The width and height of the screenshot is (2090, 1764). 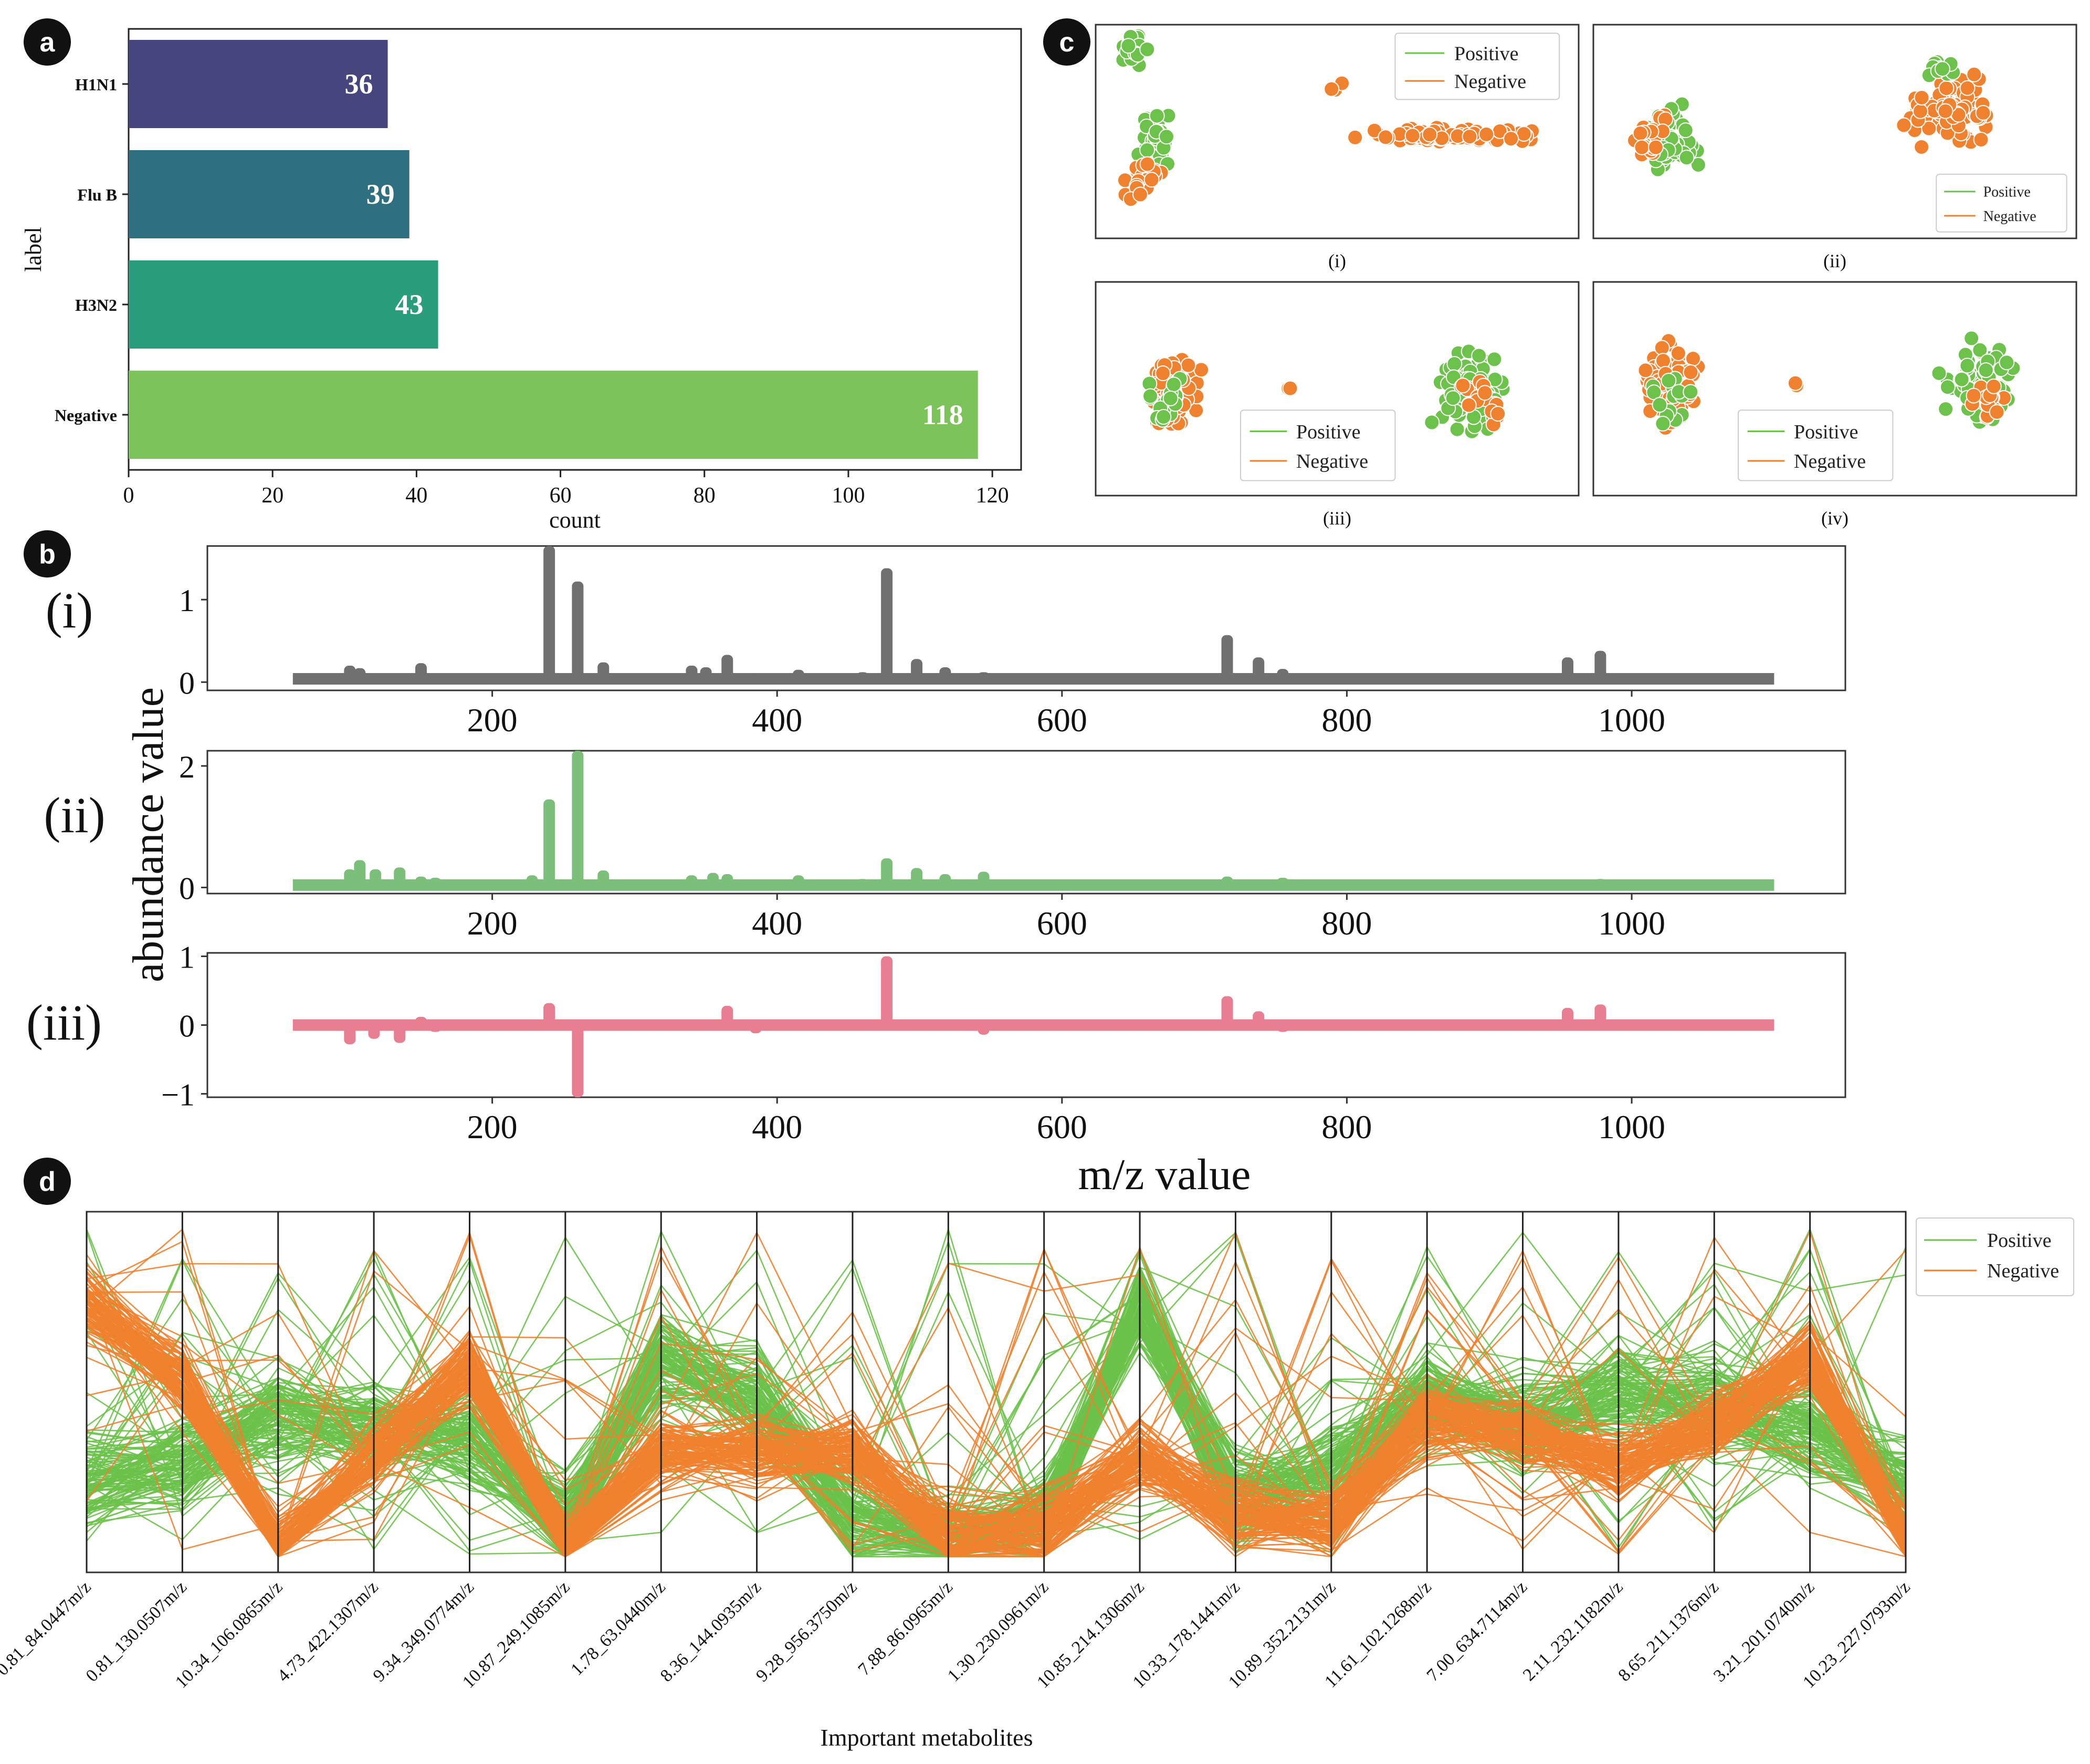 I want to click on spectrum-frame, so click(x=1026, y=618).